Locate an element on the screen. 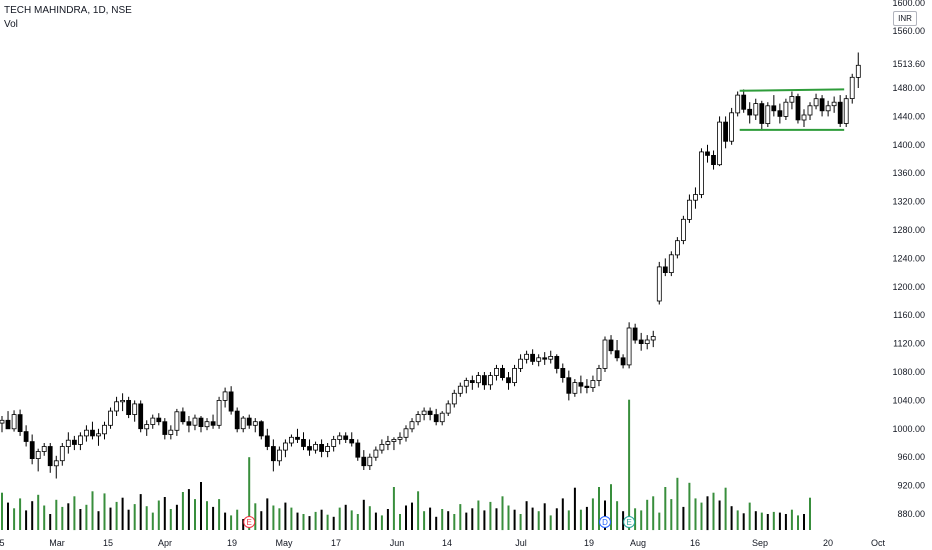 The height and width of the screenshot is (550, 932). price-tick-label: 920.00 is located at coordinates (911, 486).